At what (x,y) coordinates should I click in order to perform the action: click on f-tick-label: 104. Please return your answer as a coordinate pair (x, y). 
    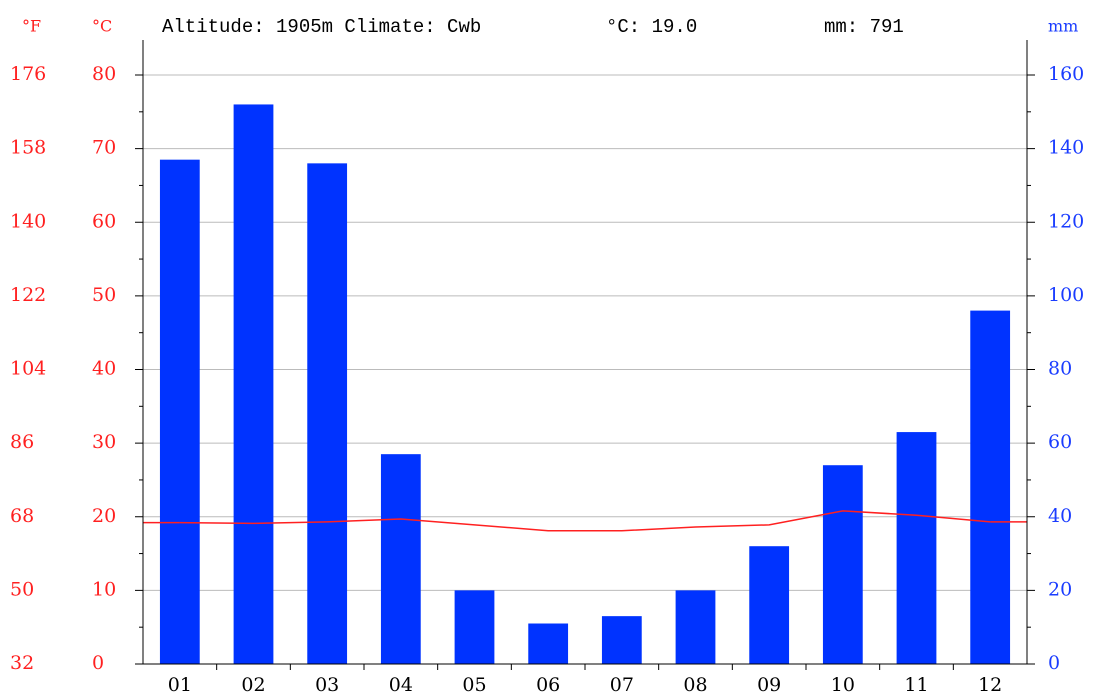
    Looking at the image, I should click on (28, 369).